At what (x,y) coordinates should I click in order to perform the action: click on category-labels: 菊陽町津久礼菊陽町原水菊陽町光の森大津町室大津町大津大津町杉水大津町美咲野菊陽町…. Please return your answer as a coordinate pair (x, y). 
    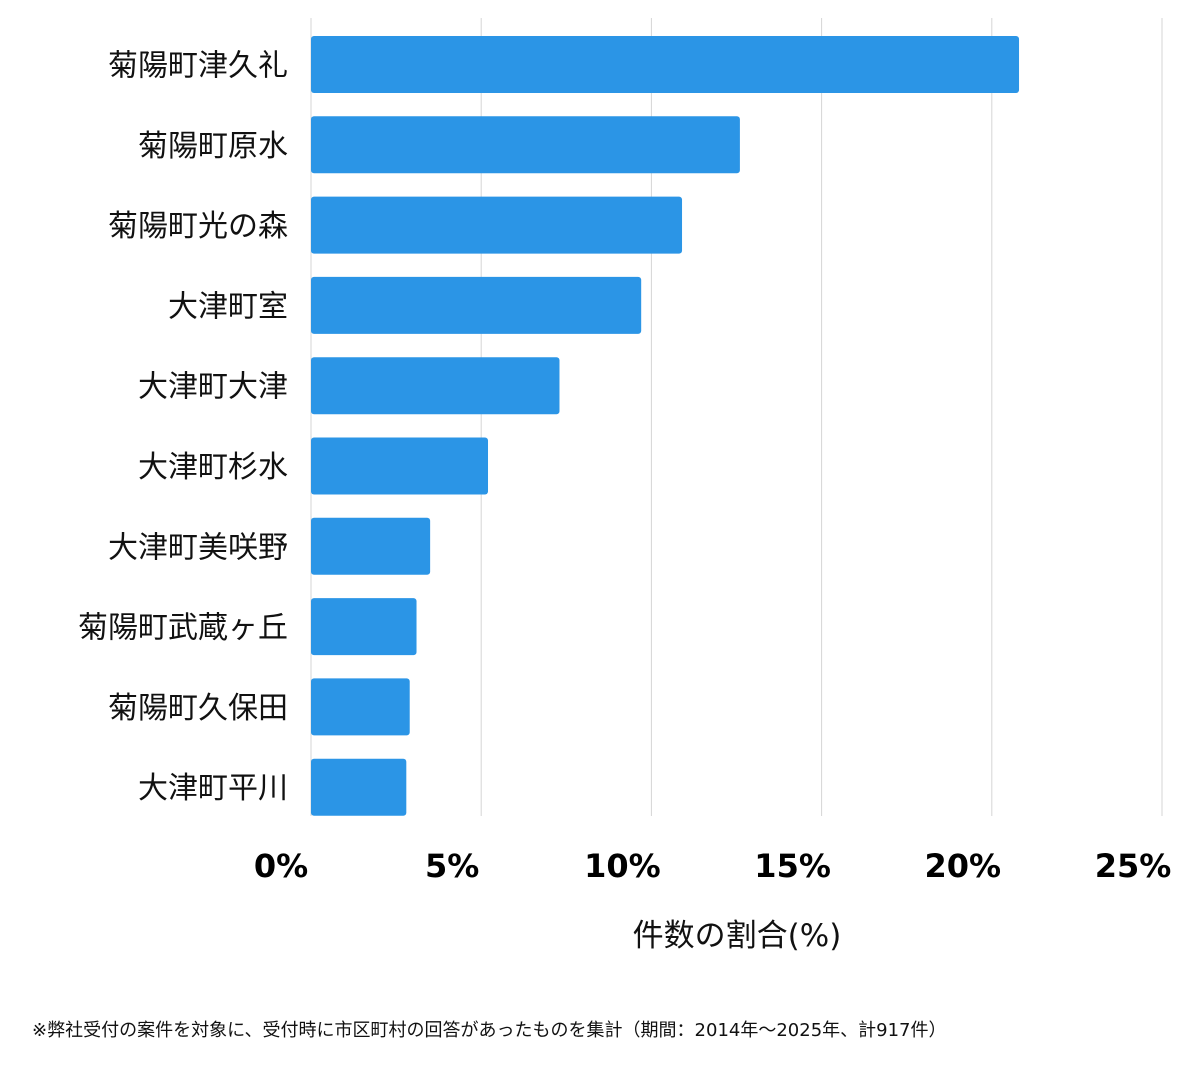
    Looking at the image, I should click on (183, 428).